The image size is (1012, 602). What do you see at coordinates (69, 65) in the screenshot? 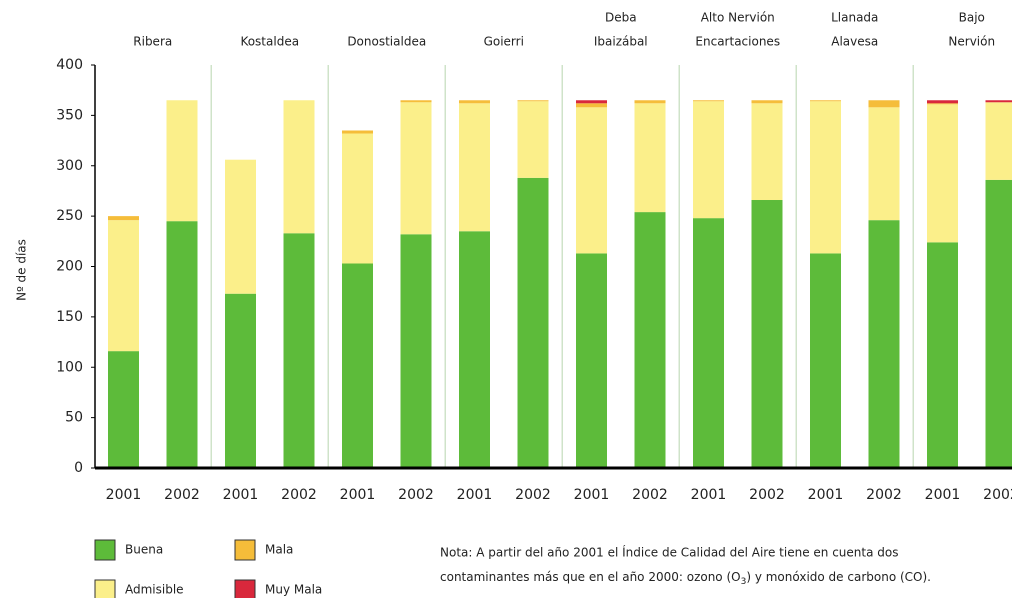
I see `y-tick-label: 400` at bounding box center [69, 65].